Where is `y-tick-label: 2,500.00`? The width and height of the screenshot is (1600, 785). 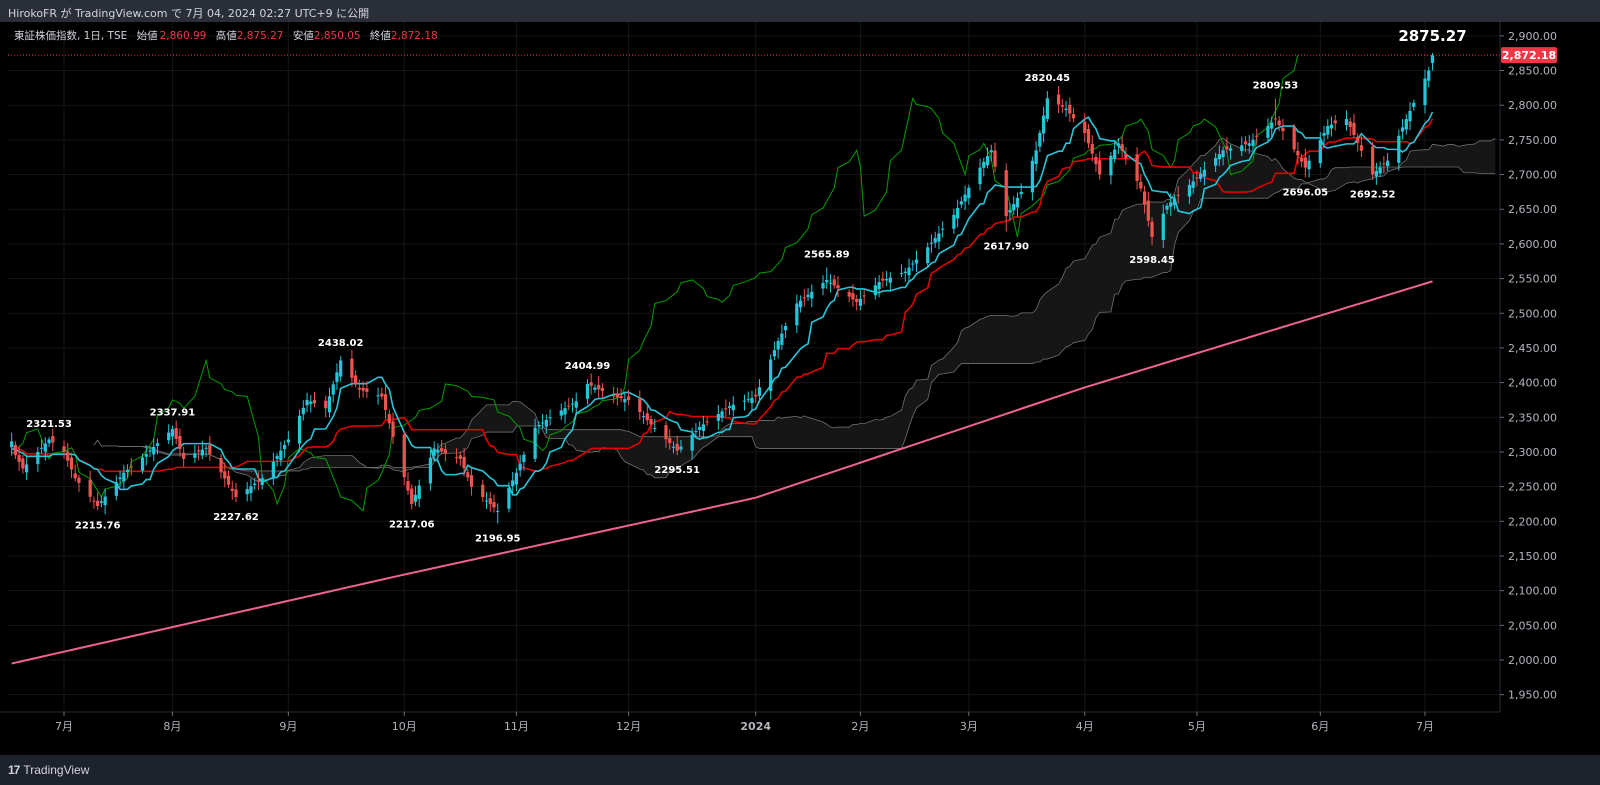 y-tick-label: 2,500.00 is located at coordinates (1532, 313).